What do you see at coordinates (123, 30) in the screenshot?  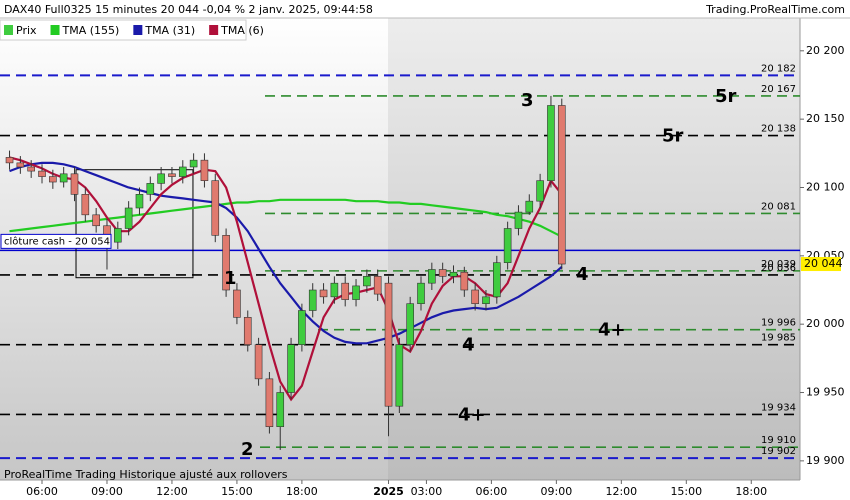 I see `legend-bg` at bounding box center [123, 30].